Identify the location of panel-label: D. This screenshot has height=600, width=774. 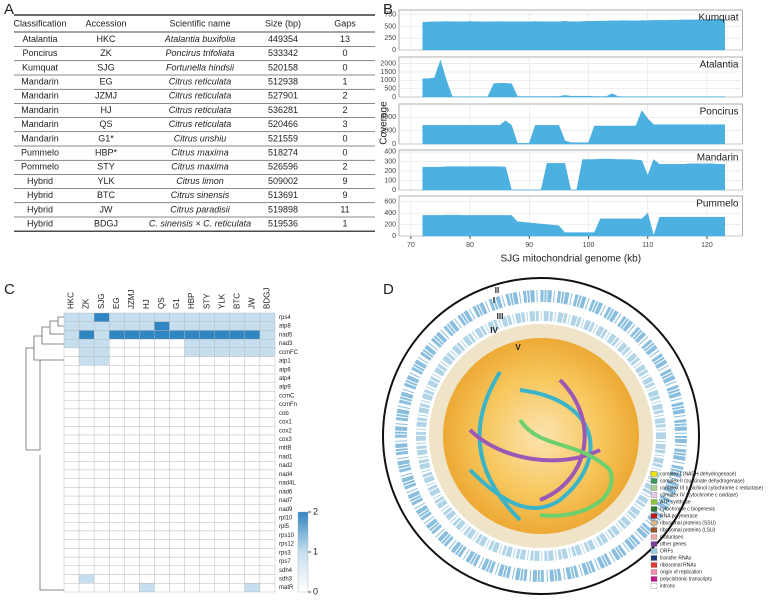
(388, 289).